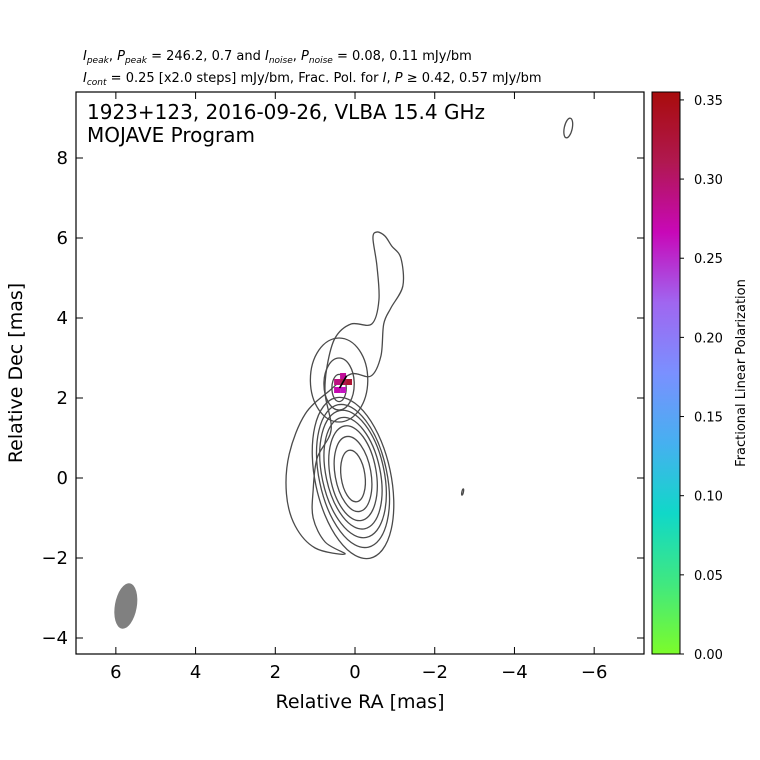 This screenshot has height=760, width=760. I want to click on colorbar-tick-label: 0.15, so click(708, 418).